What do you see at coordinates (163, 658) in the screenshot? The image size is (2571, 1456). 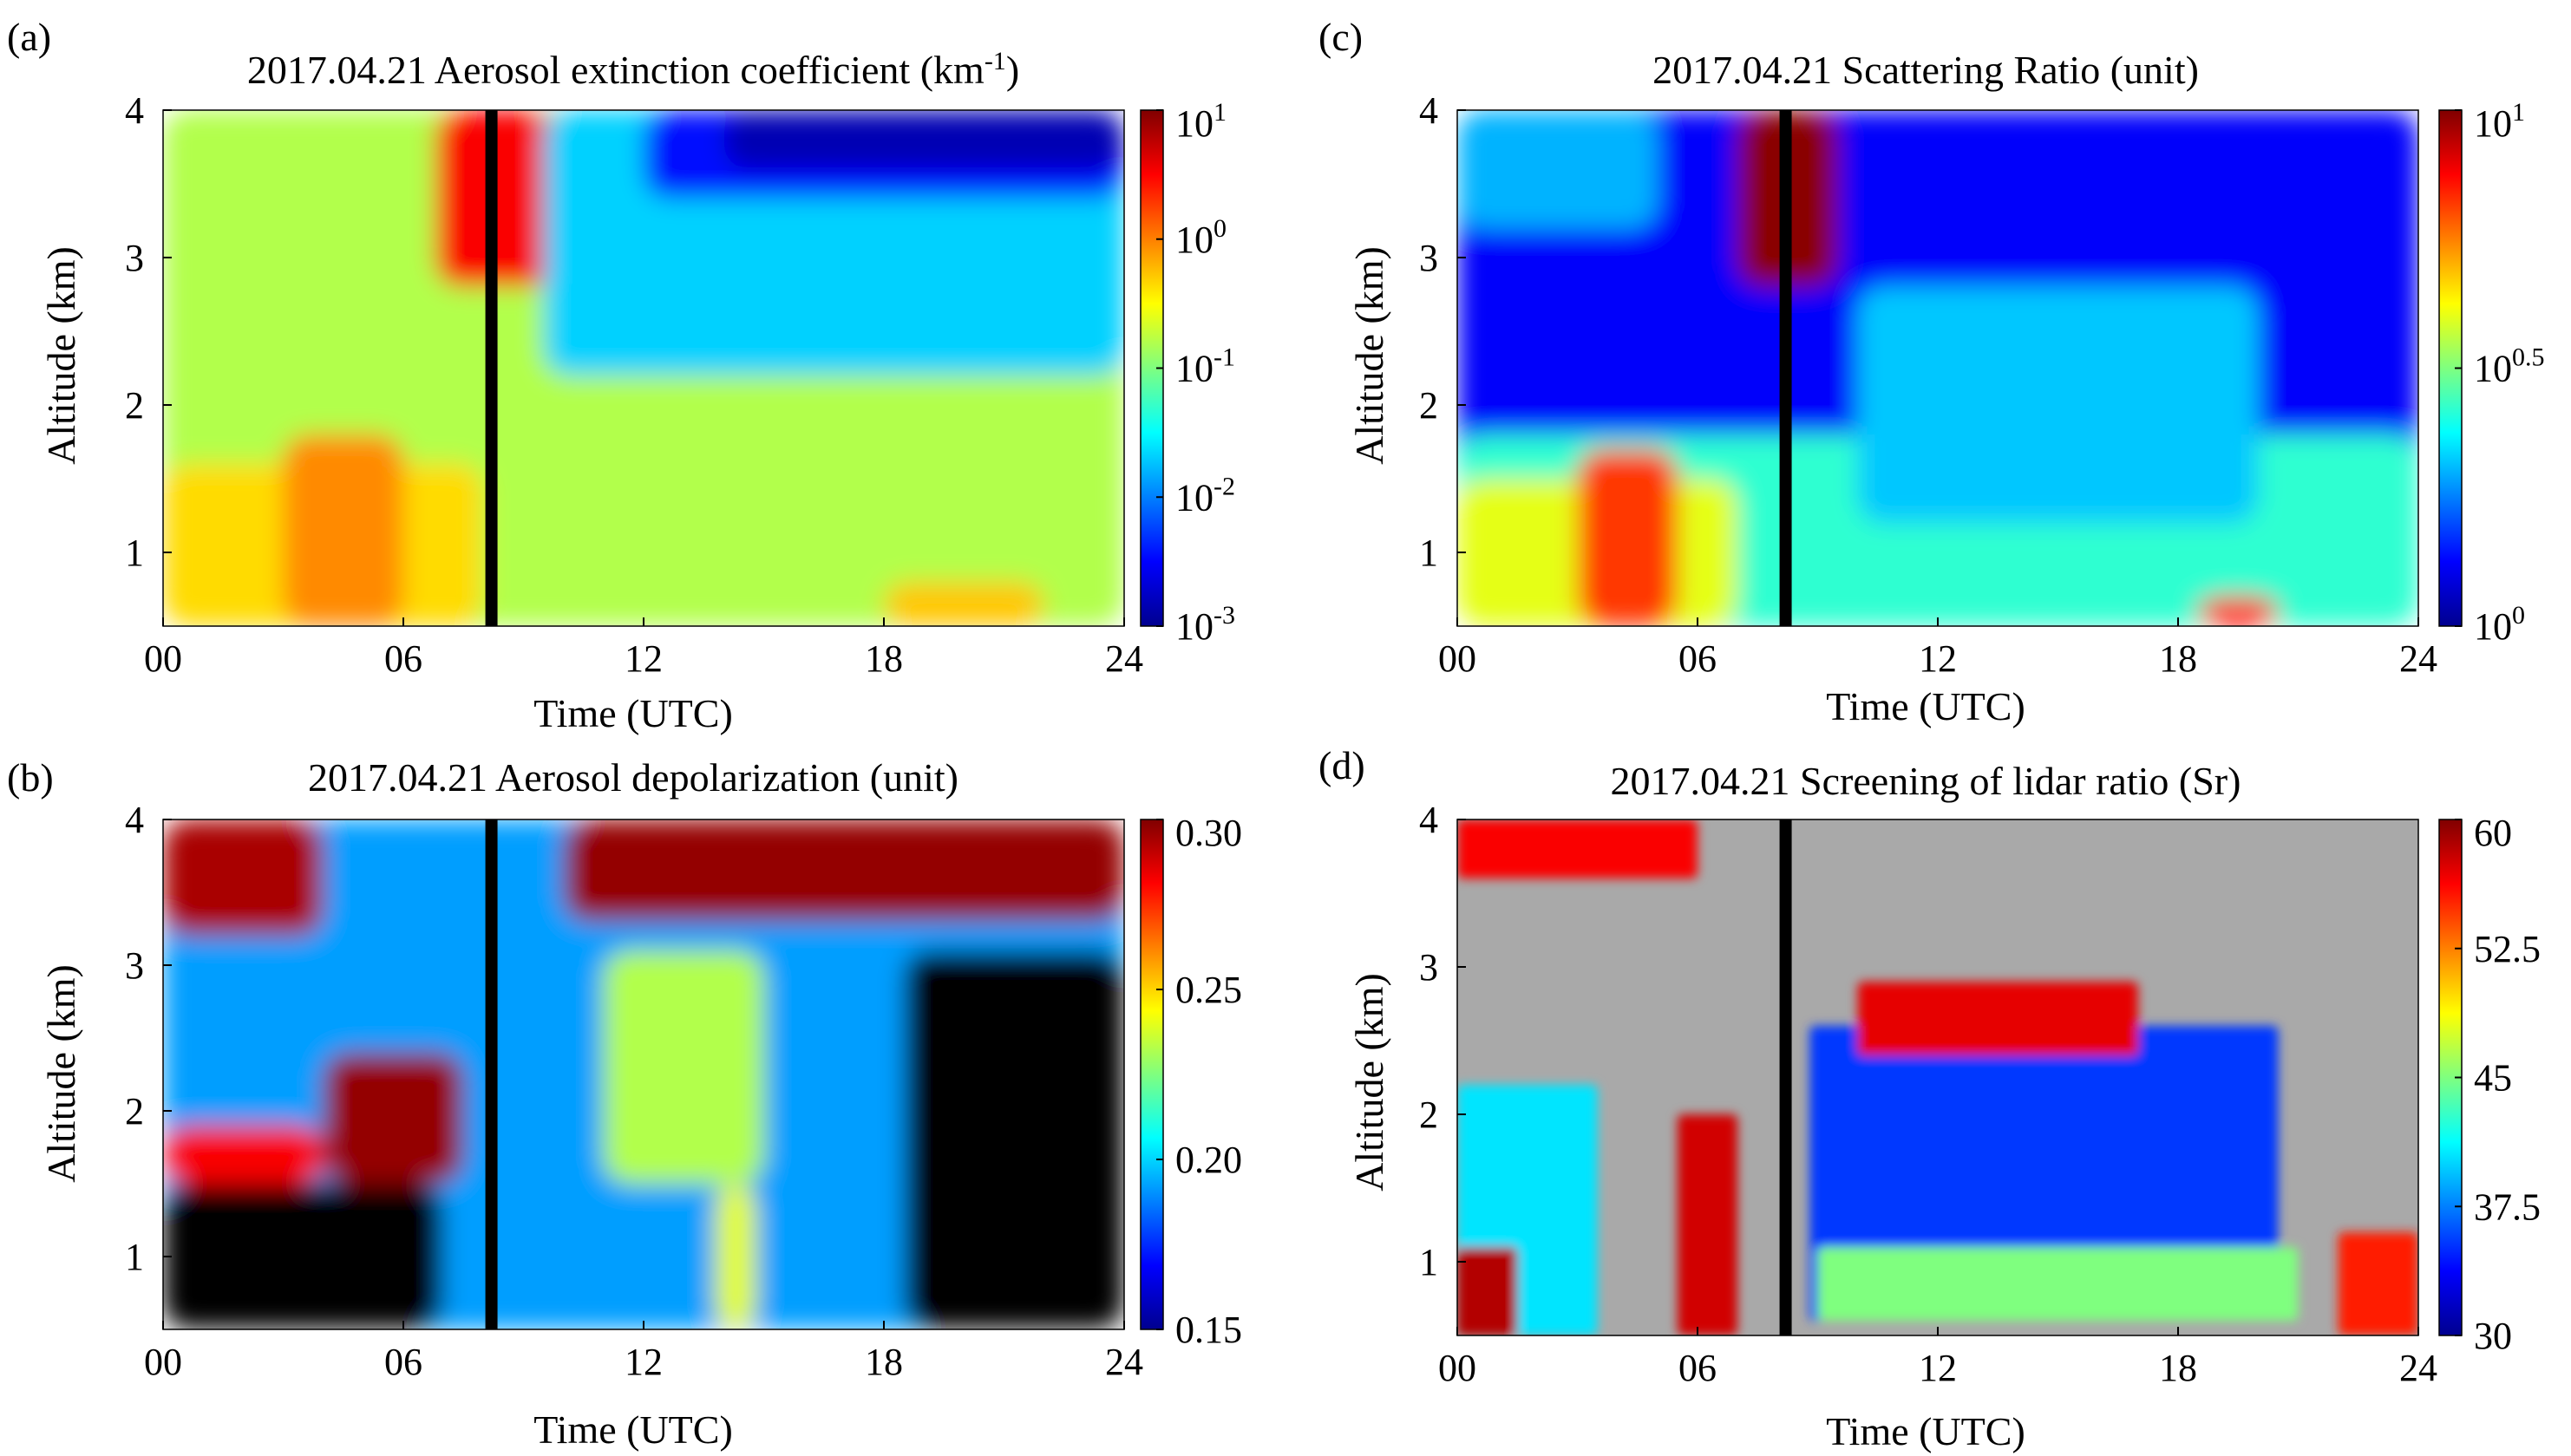 I see `panel-a-x-tick-label: 00` at bounding box center [163, 658].